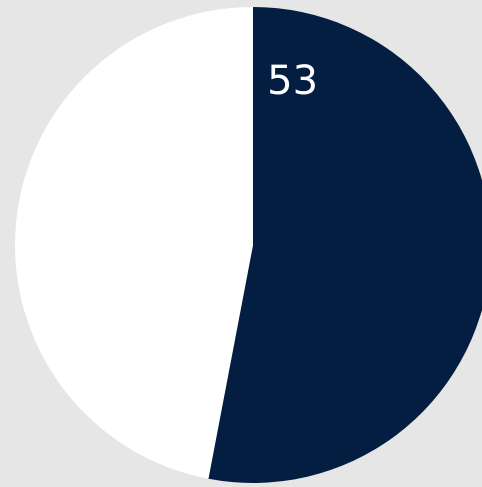  Describe the element at coordinates (292, 81) in the screenshot. I see `data-label: 53` at that location.